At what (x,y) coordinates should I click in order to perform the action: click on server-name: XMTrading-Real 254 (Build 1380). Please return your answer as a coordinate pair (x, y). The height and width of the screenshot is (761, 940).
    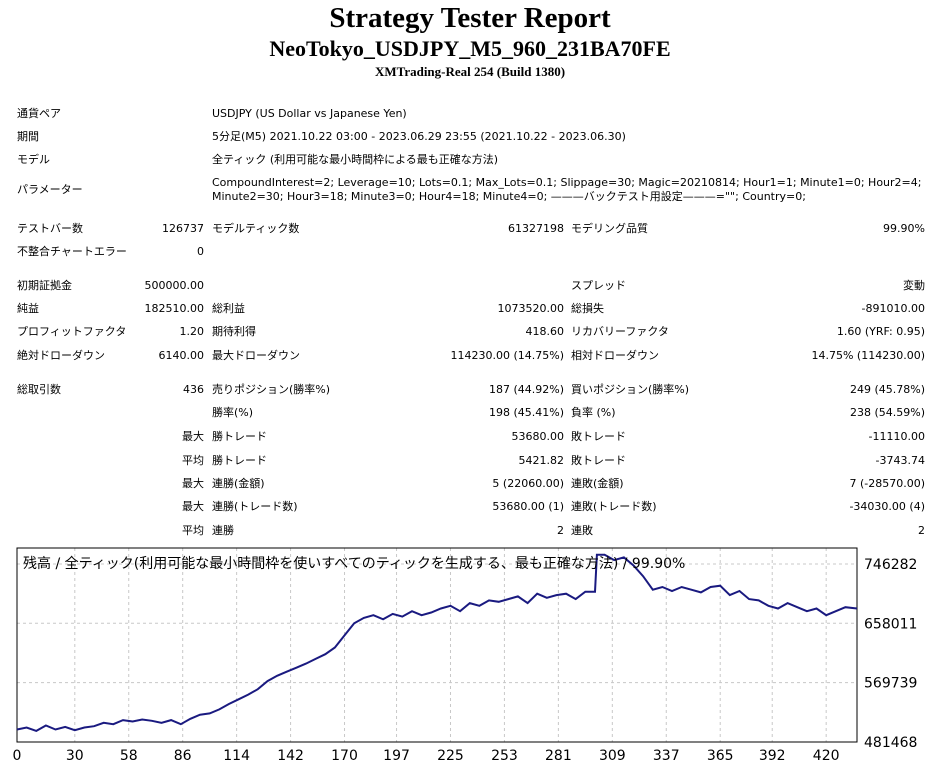
    Looking at the image, I should click on (470, 71).